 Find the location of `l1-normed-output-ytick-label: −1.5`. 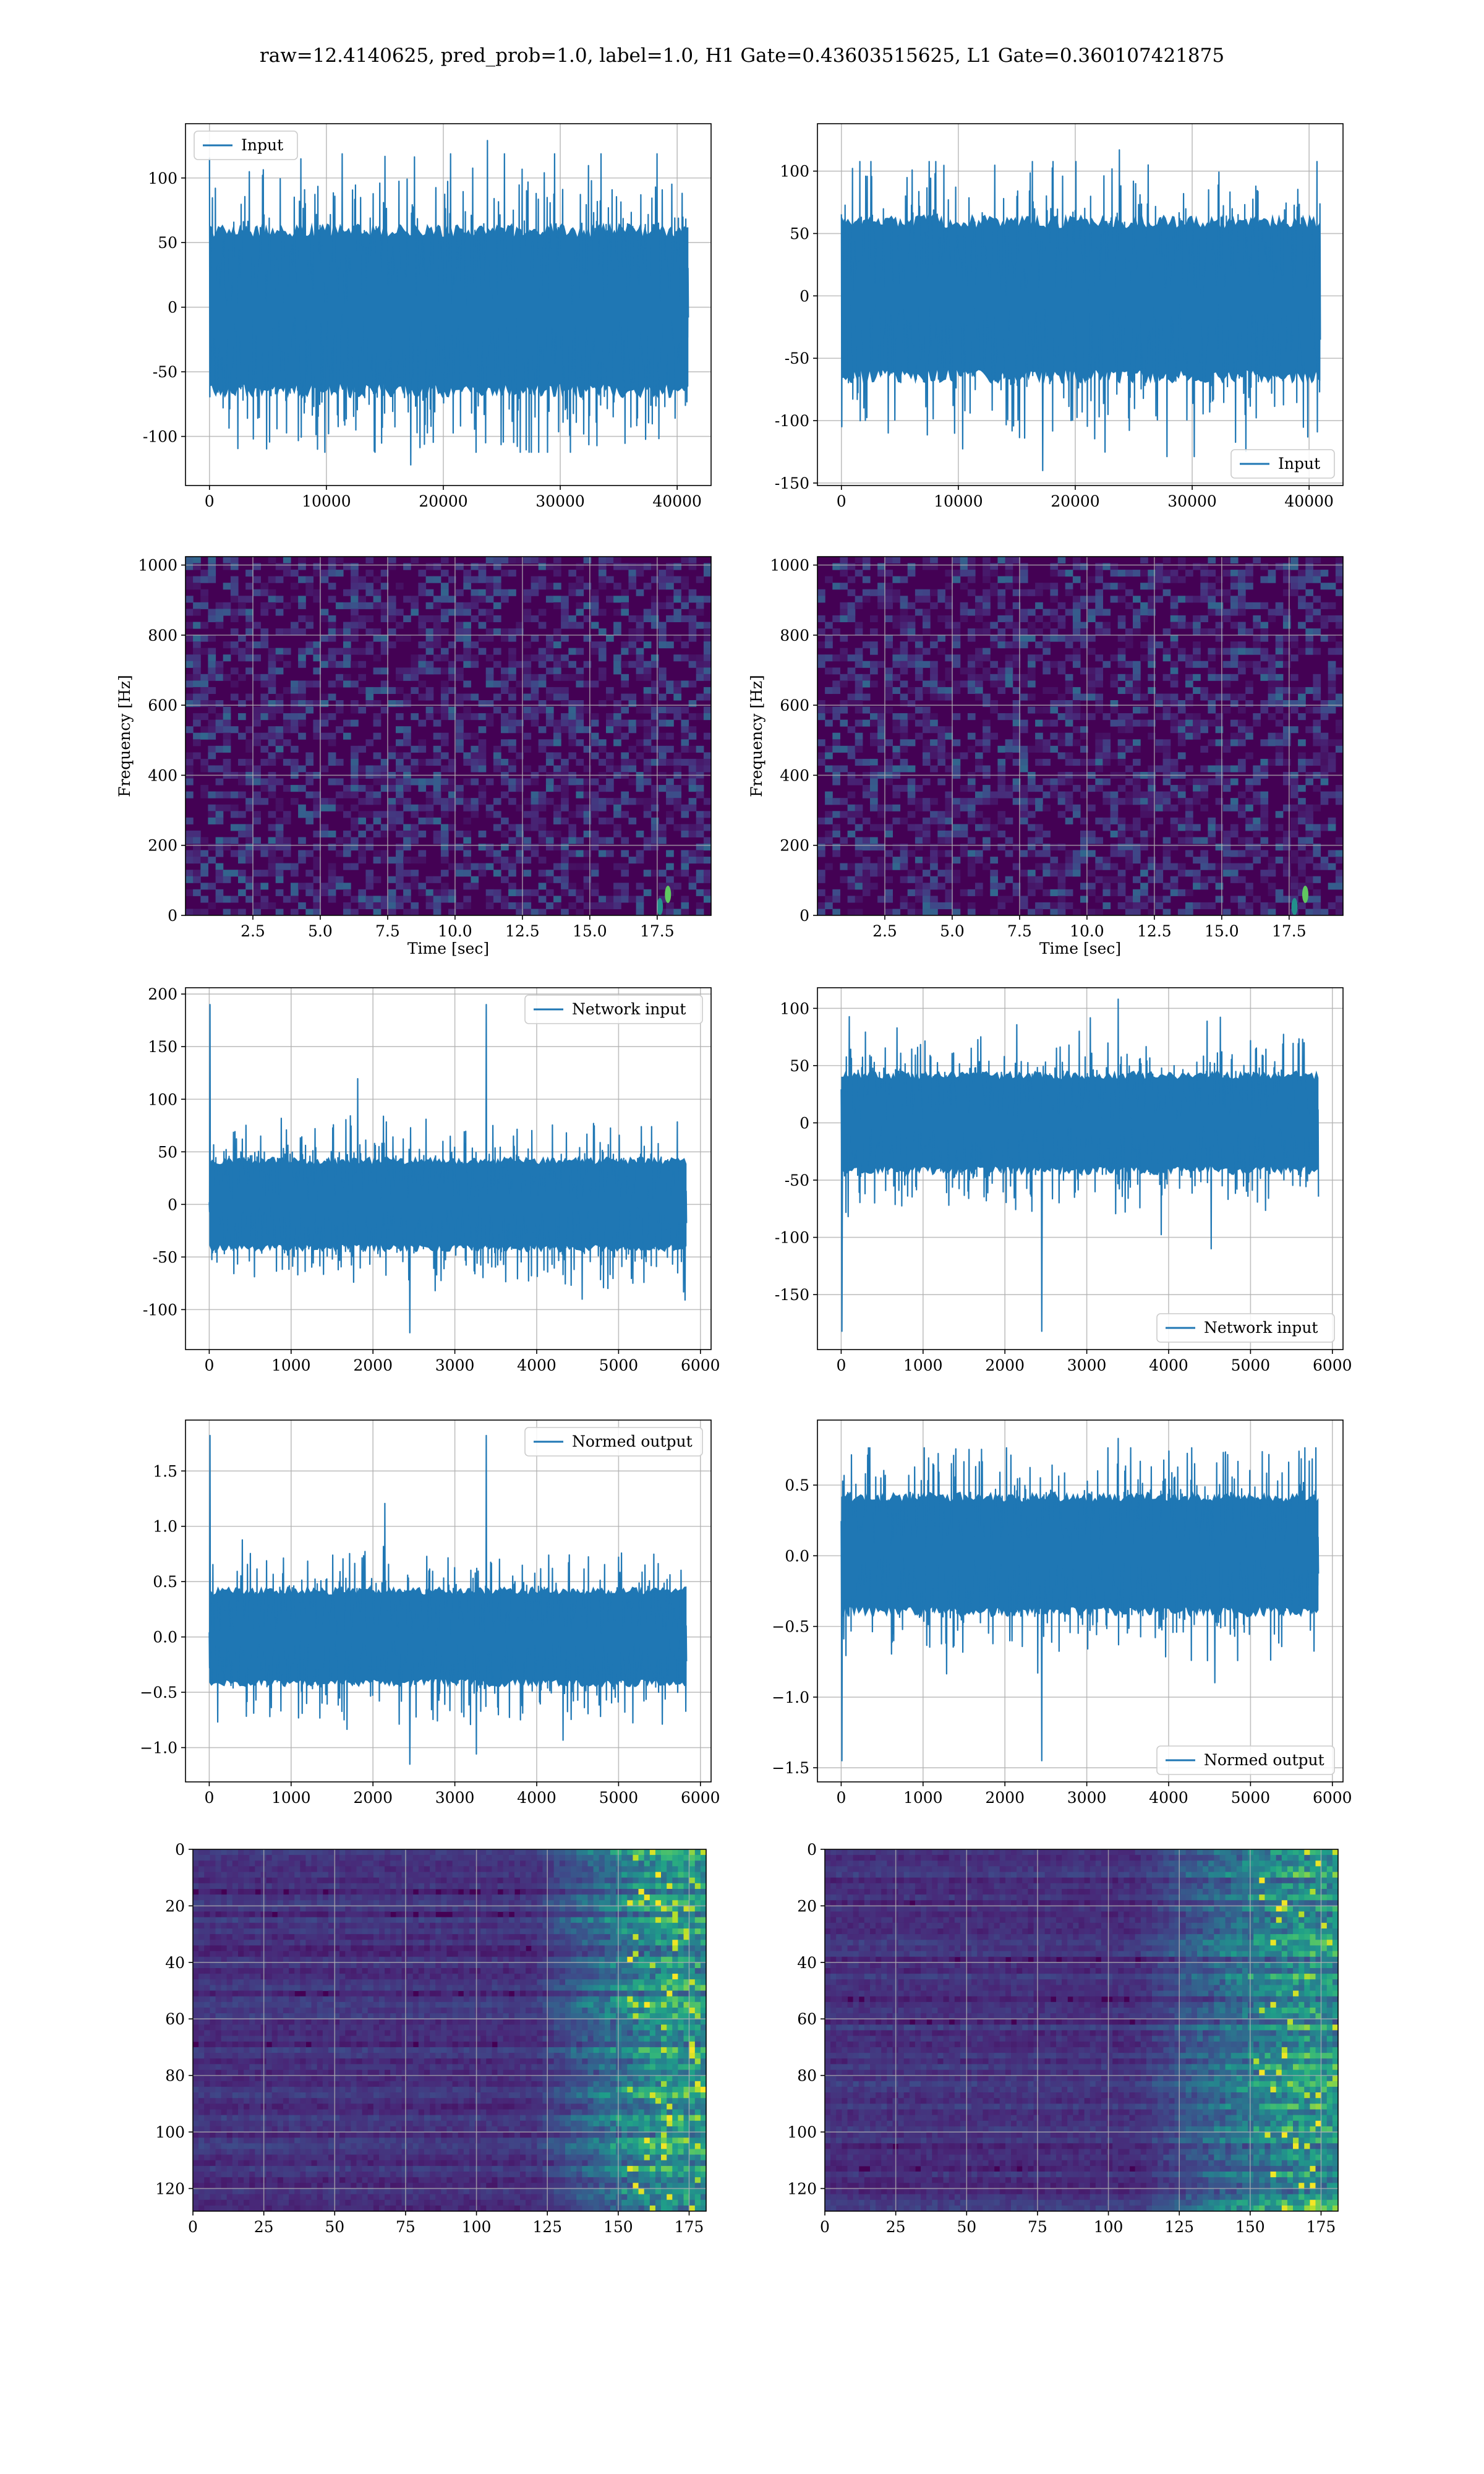

l1-normed-output-ytick-label: −1.5 is located at coordinates (790, 1768).